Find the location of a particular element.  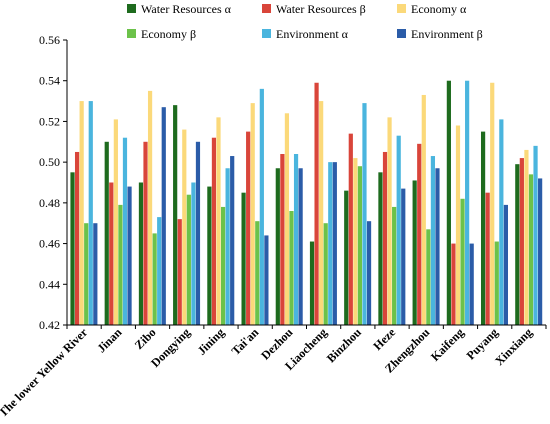

bar-economy--13 is located at coordinates (526, 237).